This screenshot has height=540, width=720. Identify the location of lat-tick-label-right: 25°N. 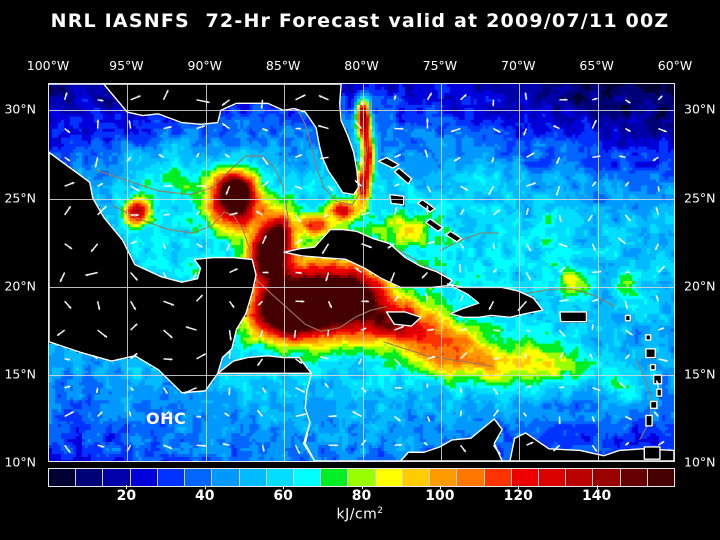
(700, 197).